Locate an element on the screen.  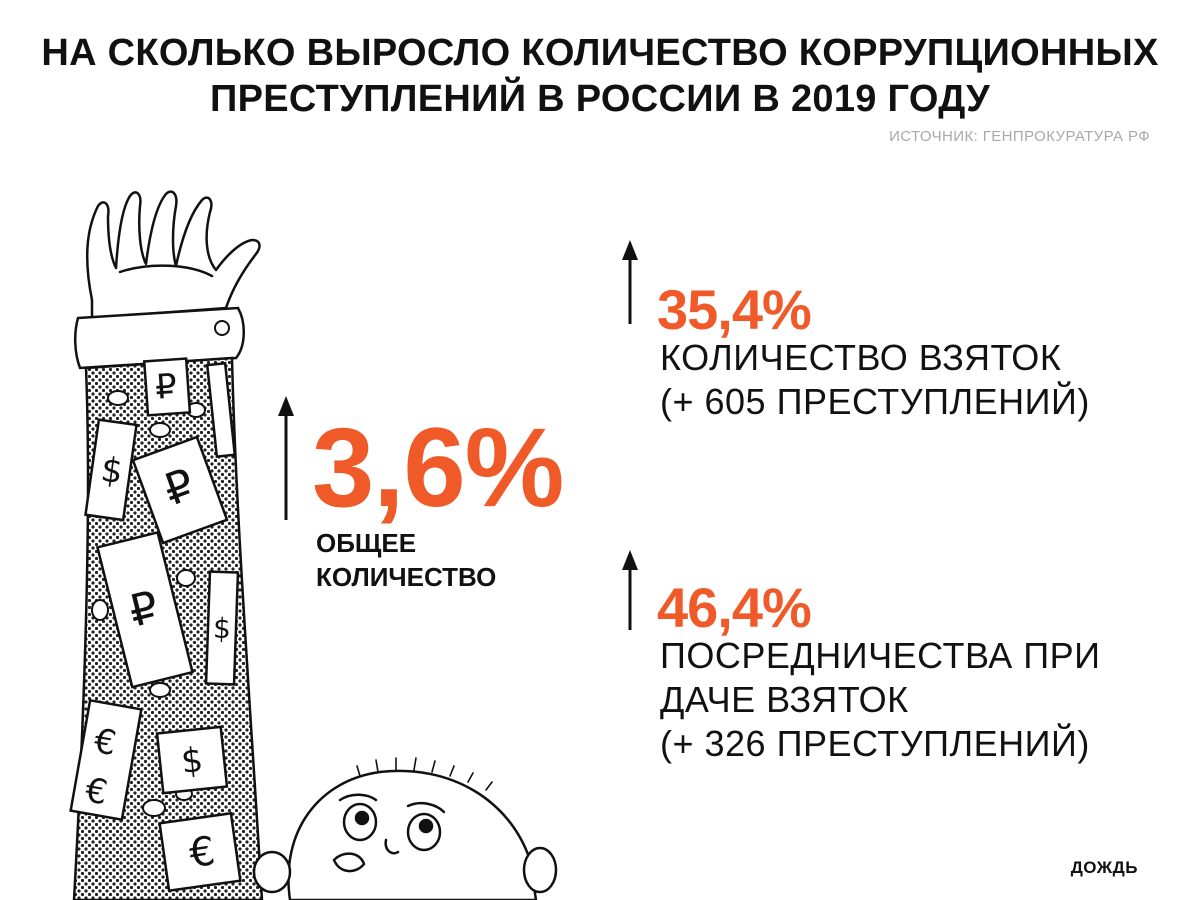
total-label-line-2: КОЛИЧЕСТВО is located at coordinates (406, 577).